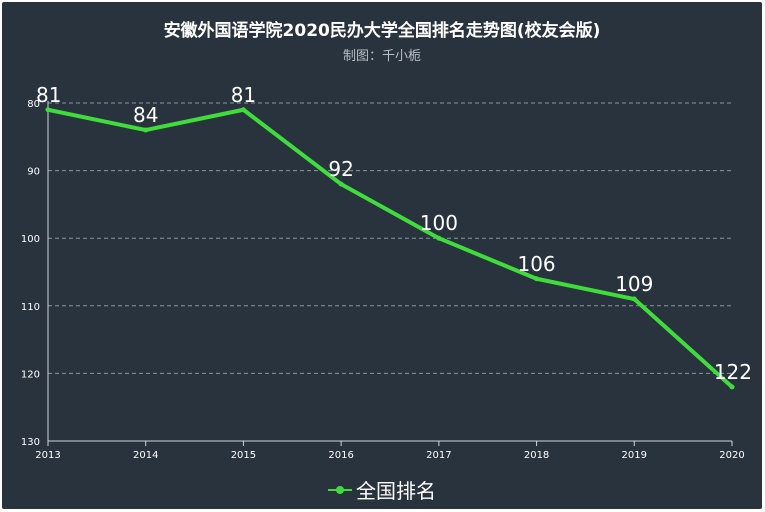 The width and height of the screenshot is (765, 512). Describe the element at coordinates (536, 455) in the screenshot. I see `x-tick-label: 2018` at that location.